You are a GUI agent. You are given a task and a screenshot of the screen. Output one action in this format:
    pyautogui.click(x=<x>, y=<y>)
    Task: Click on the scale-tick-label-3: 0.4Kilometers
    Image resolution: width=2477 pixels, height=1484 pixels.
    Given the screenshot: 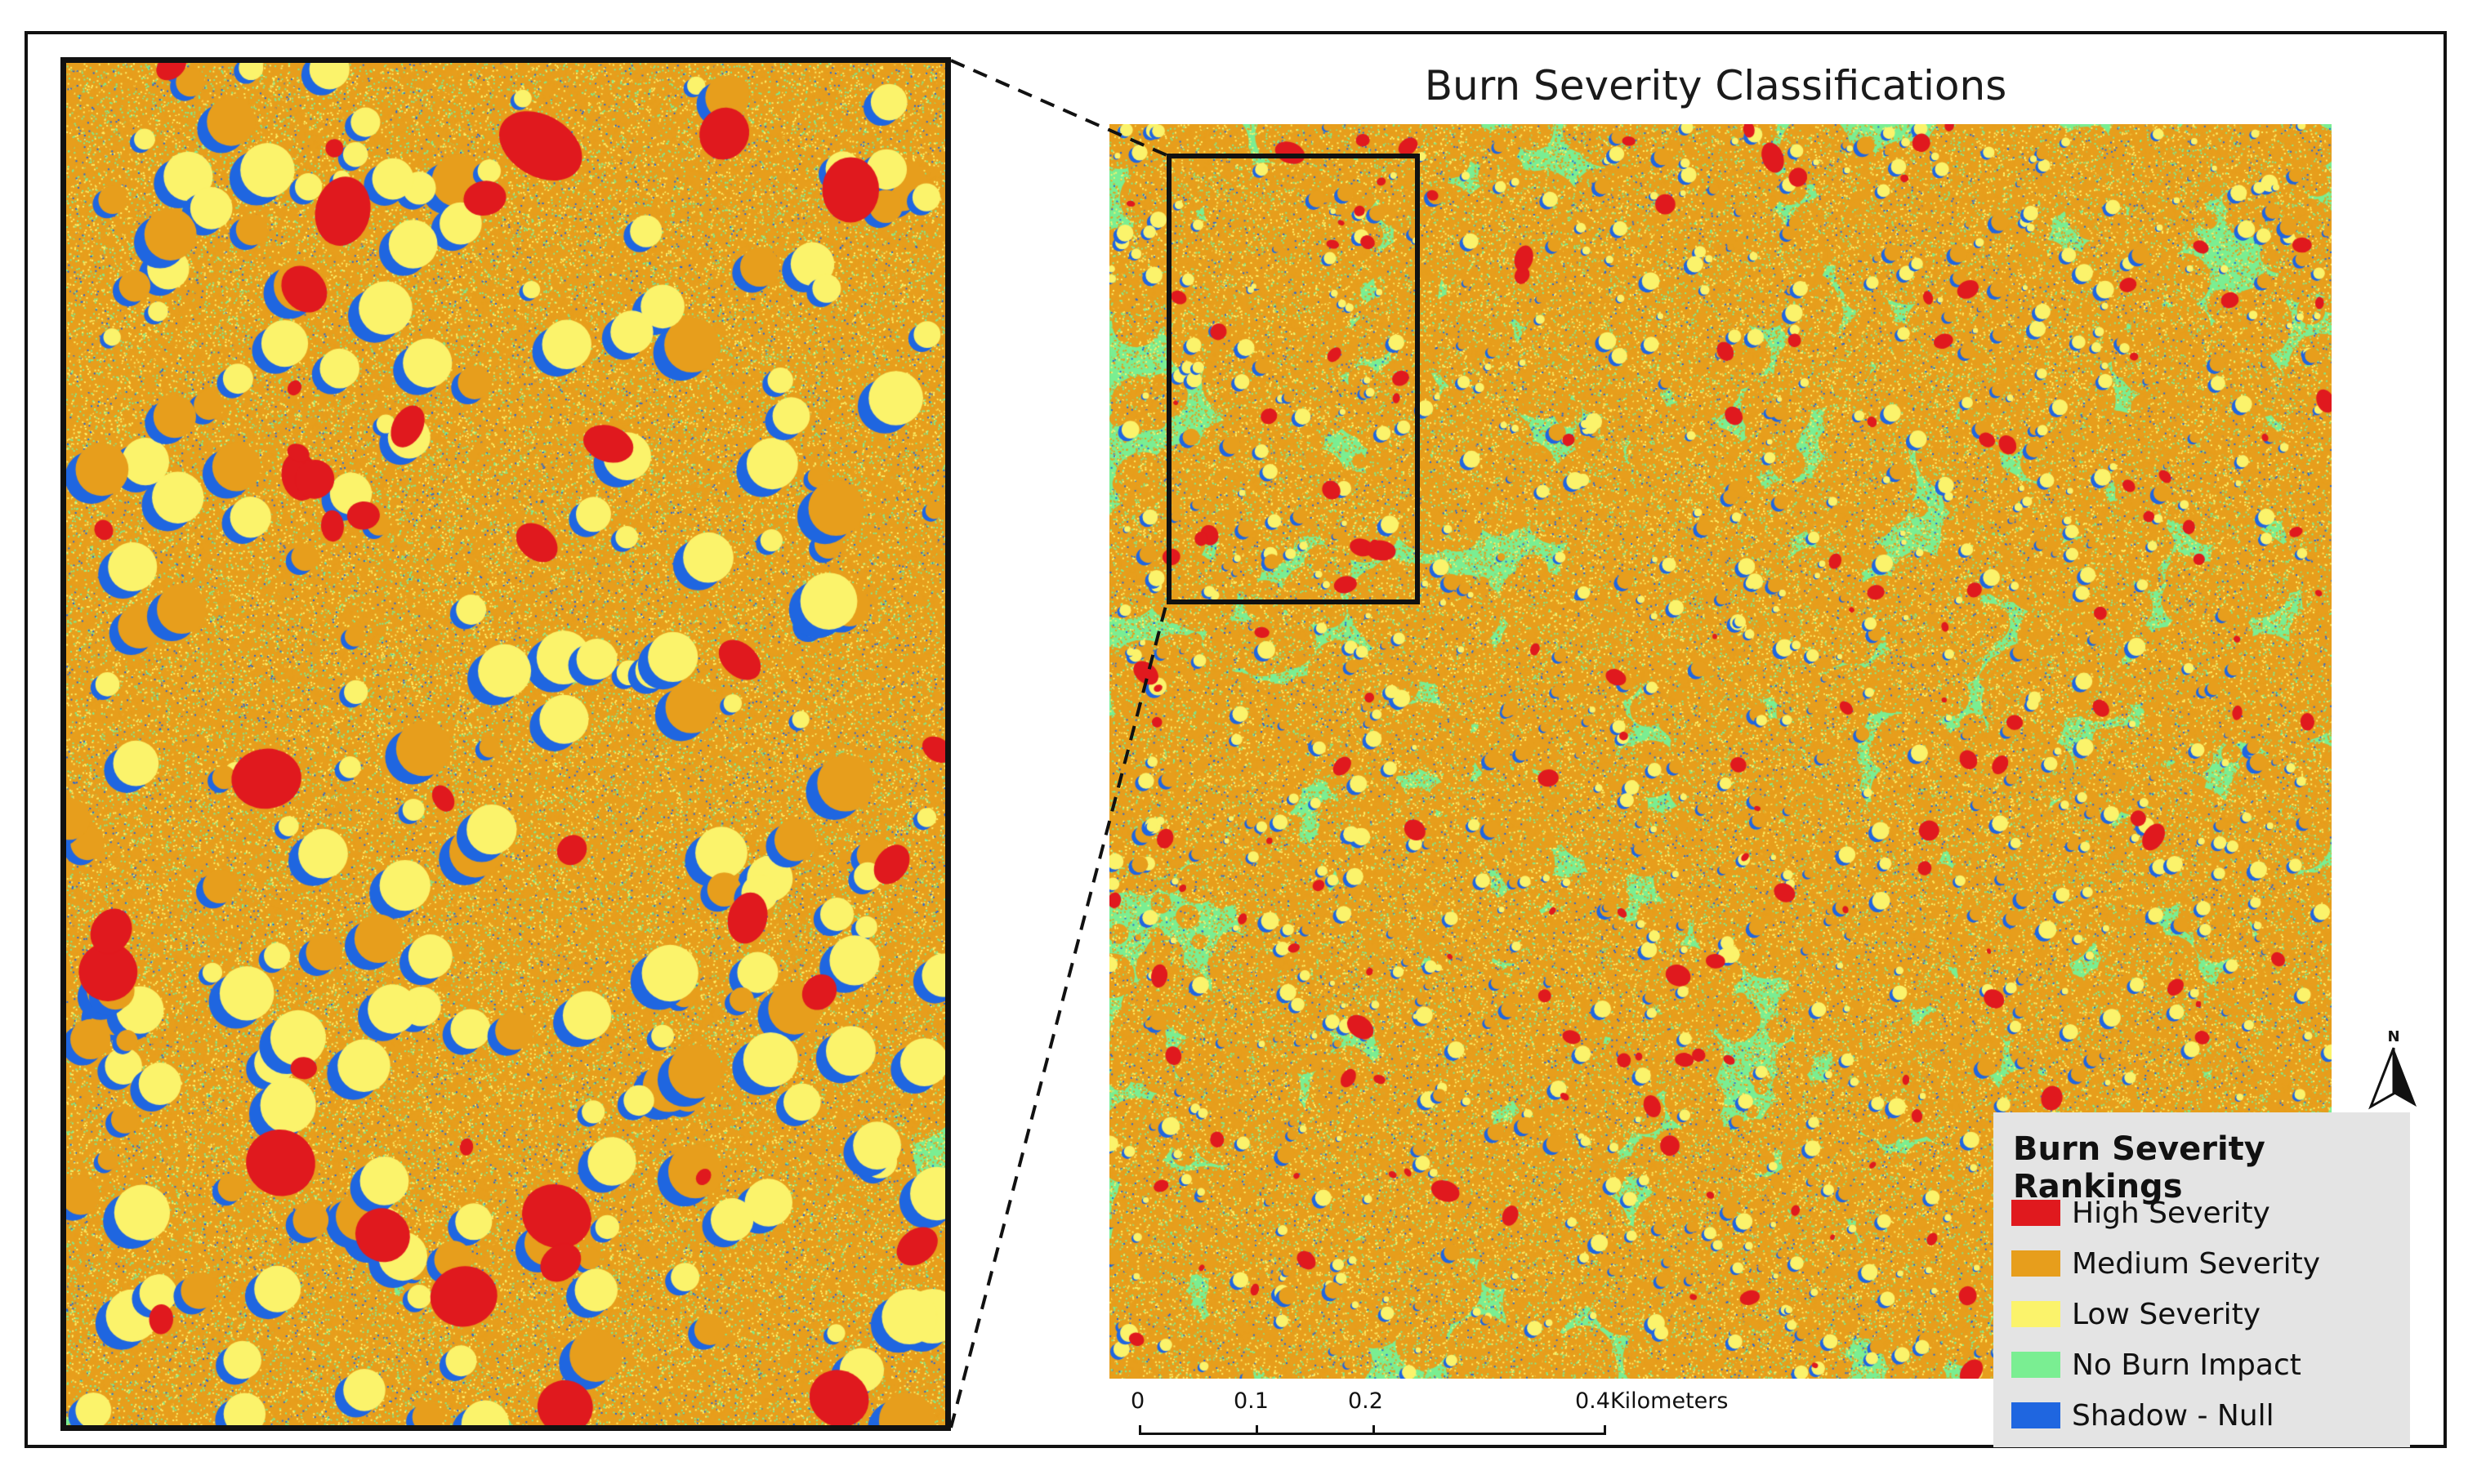 What is the action you would take?
    pyautogui.click(x=1652, y=1401)
    